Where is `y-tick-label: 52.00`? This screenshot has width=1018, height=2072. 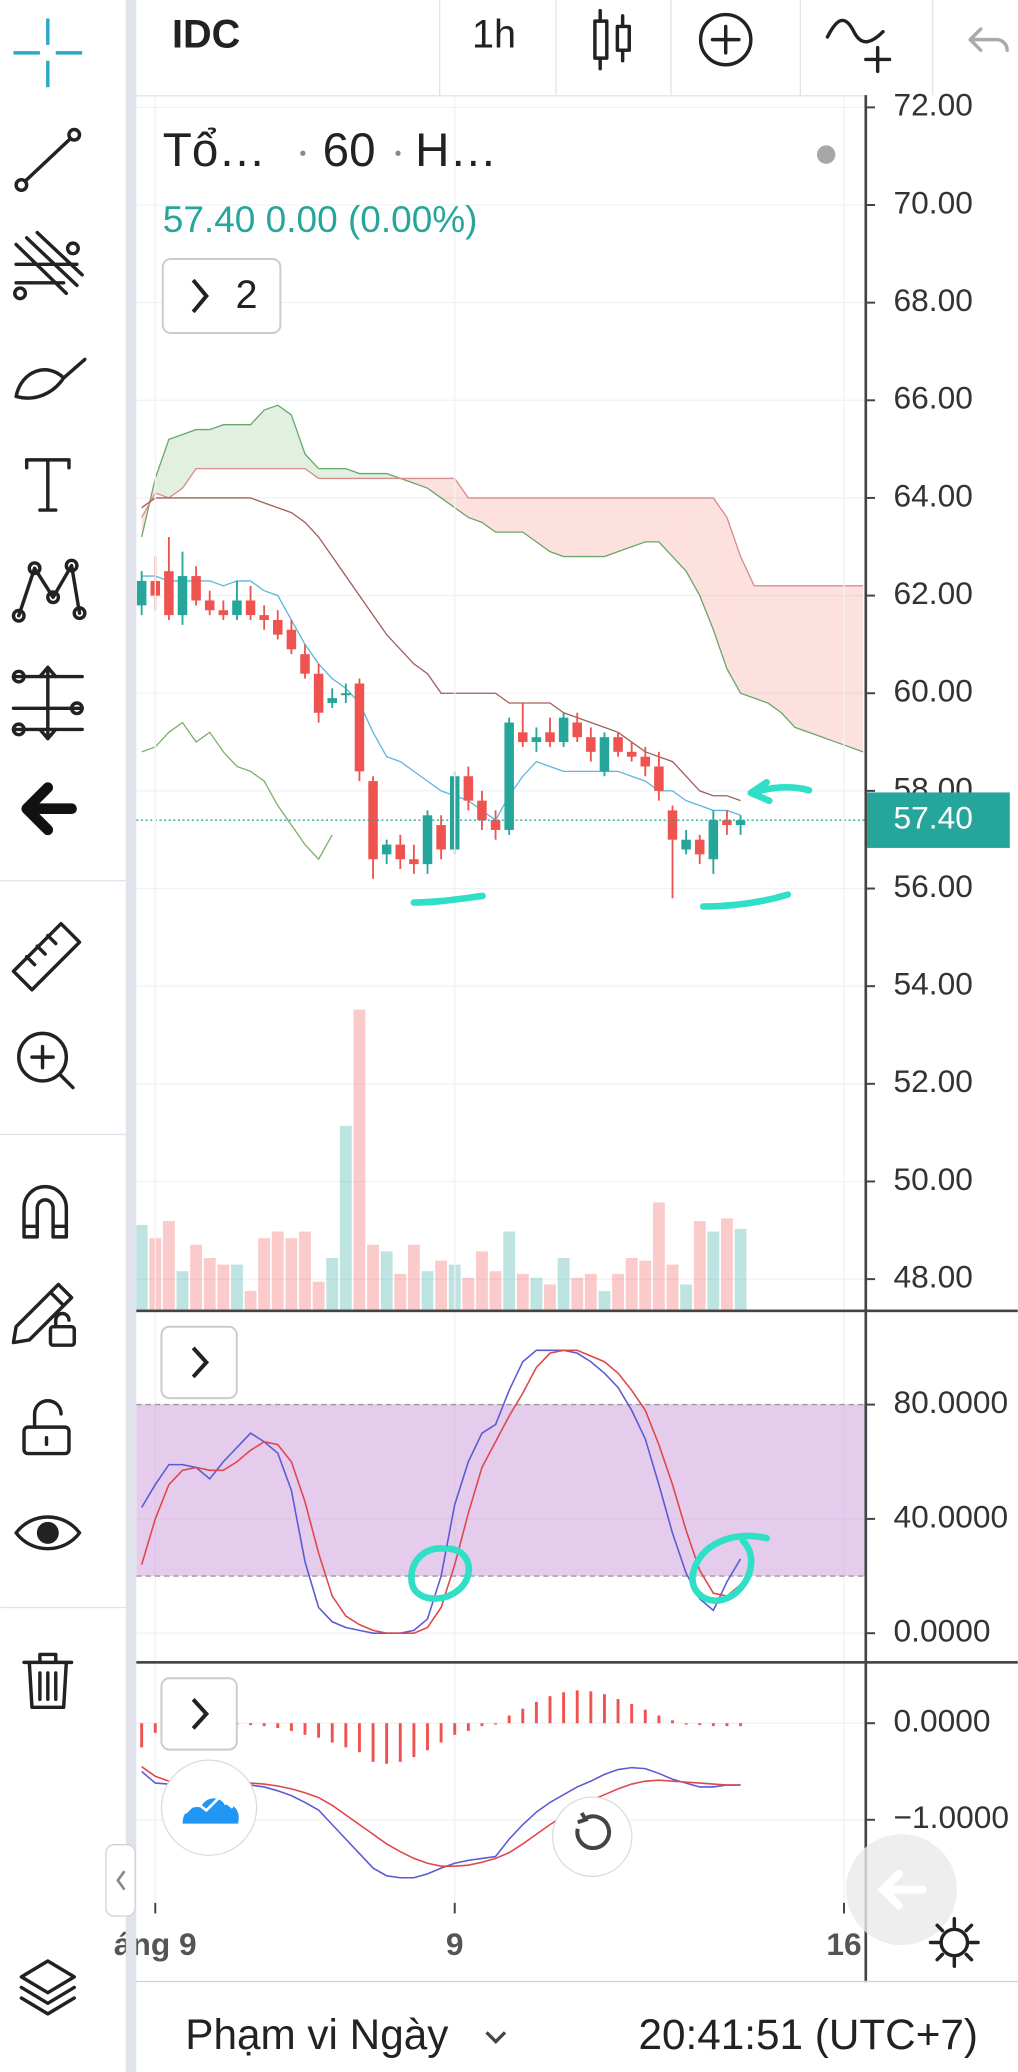
y-tick-label: 52.00 is located at coordinates (933, 1081).